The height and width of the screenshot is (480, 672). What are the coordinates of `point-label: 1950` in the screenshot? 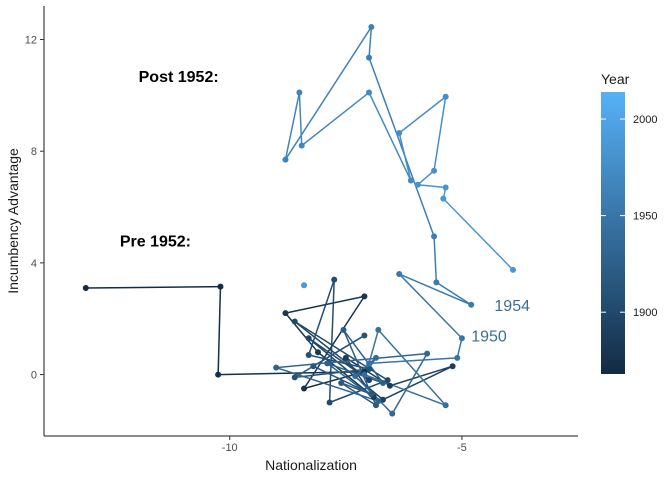 It's located at (489, 336).